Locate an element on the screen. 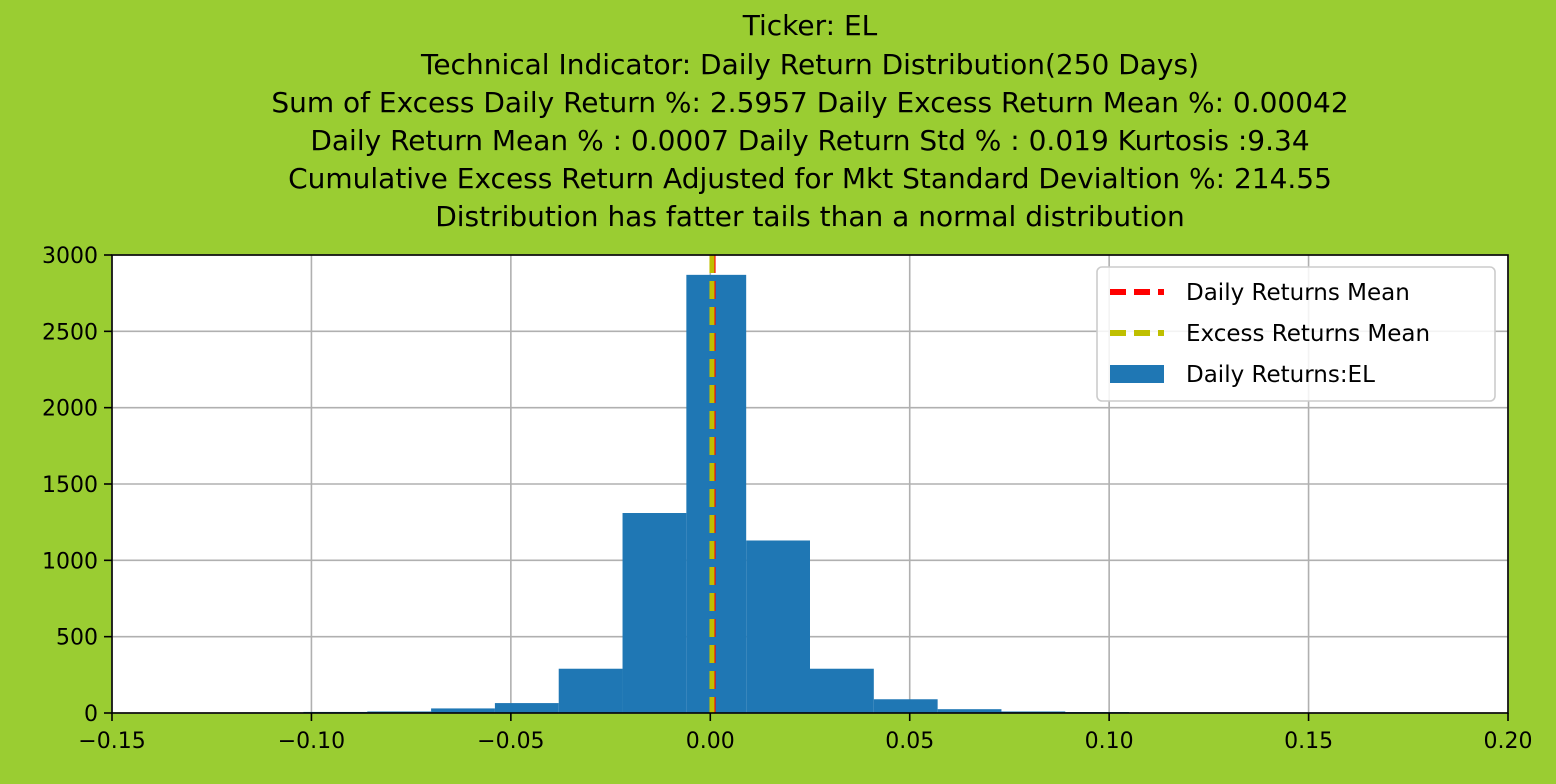 The image size is (1556, 784). x-tick-label: 0.10 is located at coordinates (1109, 741).